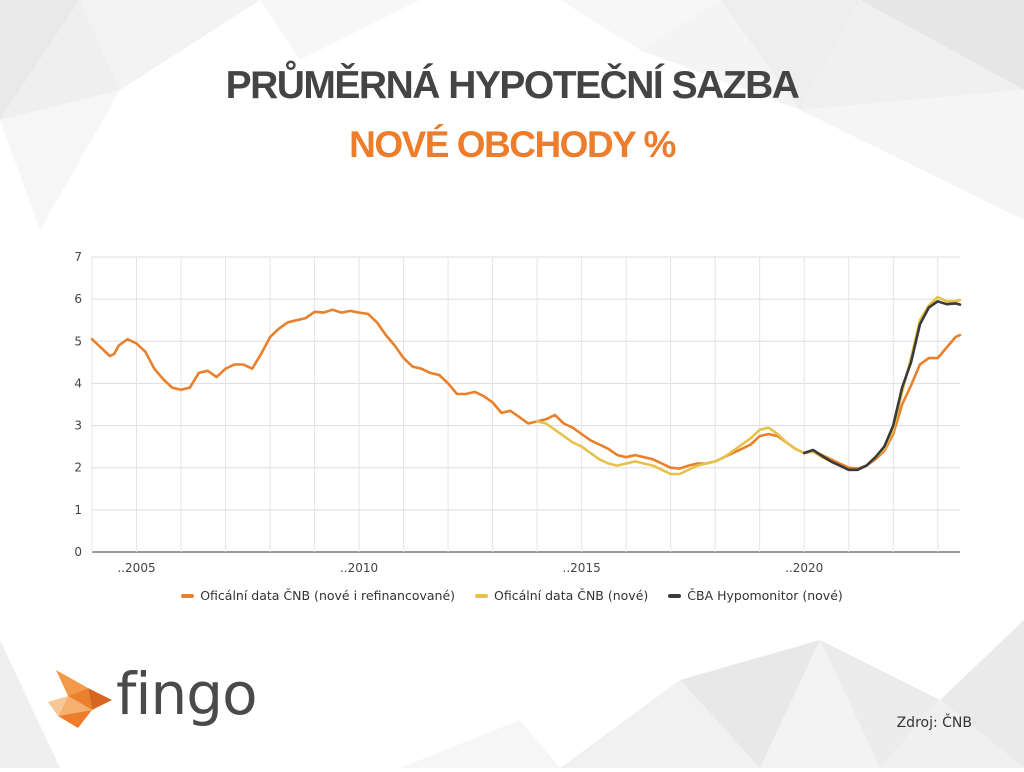 This screenshot has height=772, width=1024. Describe the element at coordinates (136, 568) in the screenshot. I see `x-tick-label: ..2005` at that location.